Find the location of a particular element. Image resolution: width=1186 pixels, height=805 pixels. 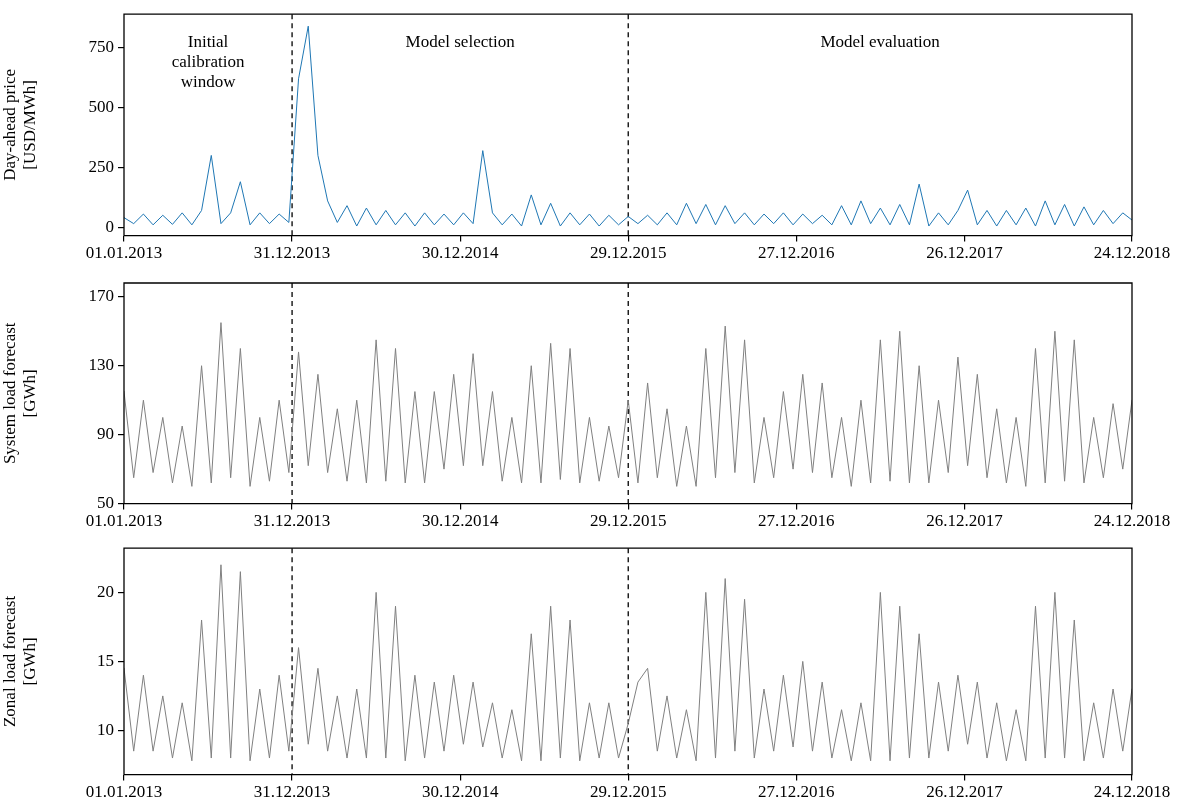

y-axis-title: Zonal load forecast [GWh] is located at coordinates (20, 661).